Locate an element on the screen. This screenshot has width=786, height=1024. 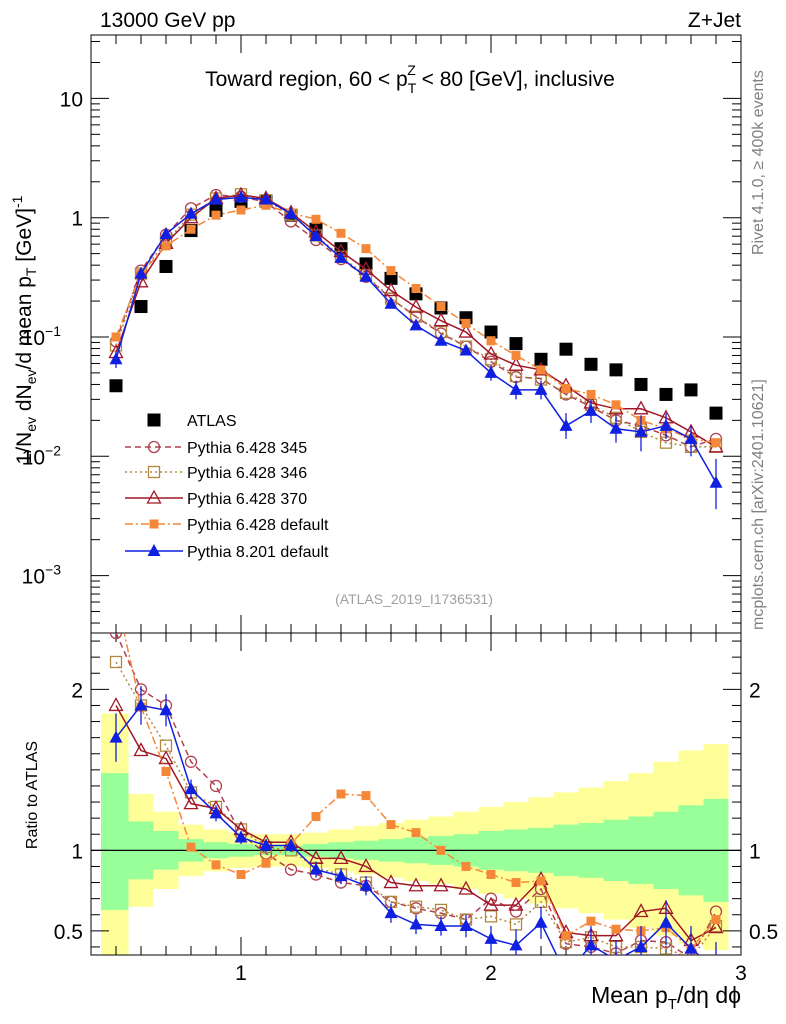
ratio-y-tick-label: 2 is located at coordinates (77, 690).